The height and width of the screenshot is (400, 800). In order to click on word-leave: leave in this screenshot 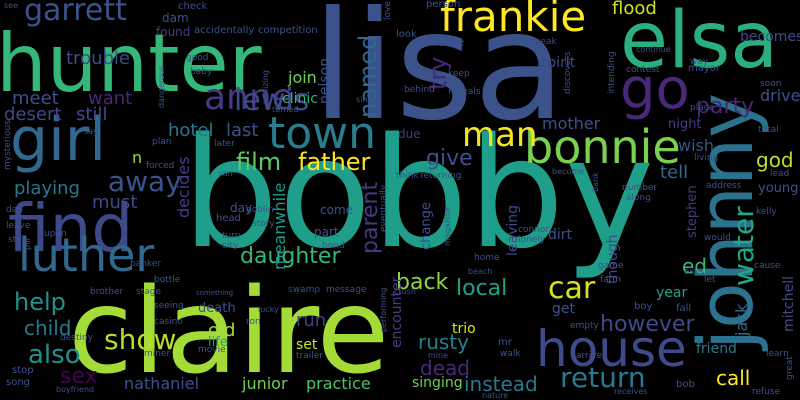, I will do `click(18, 226)`.